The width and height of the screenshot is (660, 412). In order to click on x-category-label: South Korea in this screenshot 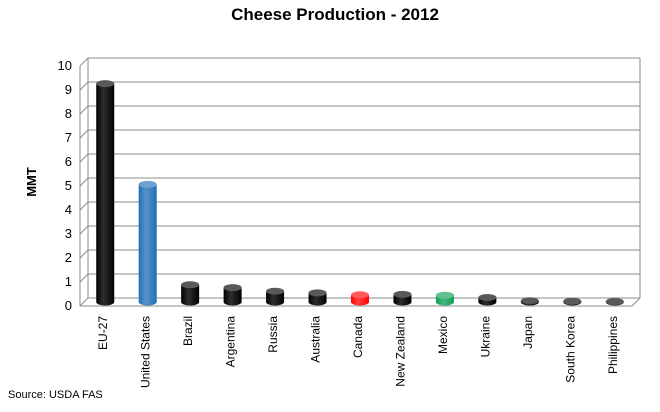, I will do `click(570, 349)`.